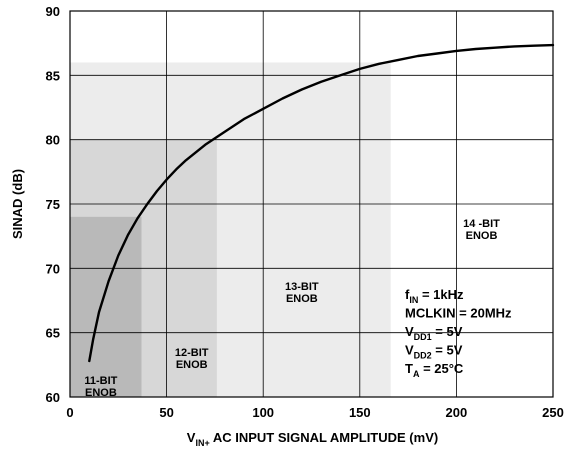 The width and height of the screenshot is (574, 453). I want to click on enob-label-line: 11-BIT, so click(100, 381).